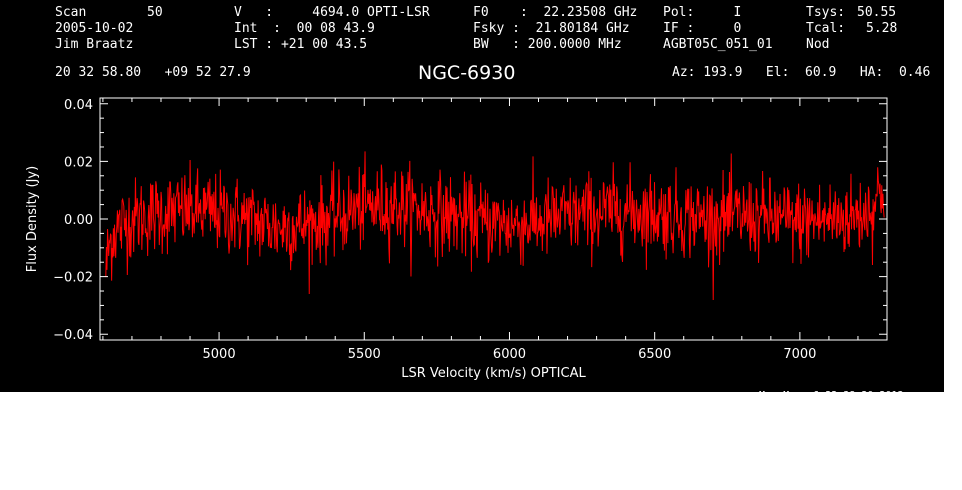 The image size is (962, 490). Describe the element at coordinates (78, 162) in the screenshot. I see `y-tick-label: 0.02` at that location.